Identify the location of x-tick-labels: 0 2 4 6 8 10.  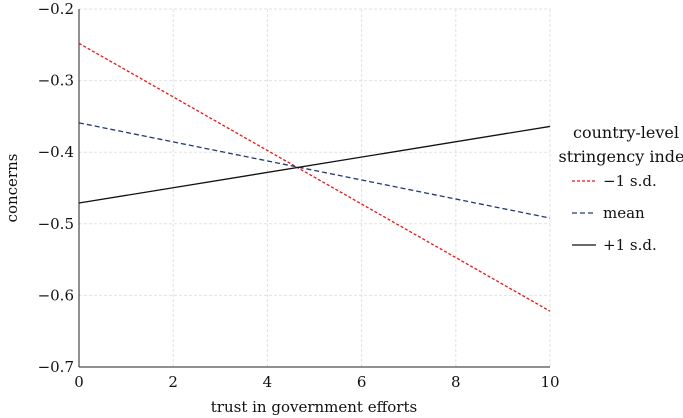
(316, 382).